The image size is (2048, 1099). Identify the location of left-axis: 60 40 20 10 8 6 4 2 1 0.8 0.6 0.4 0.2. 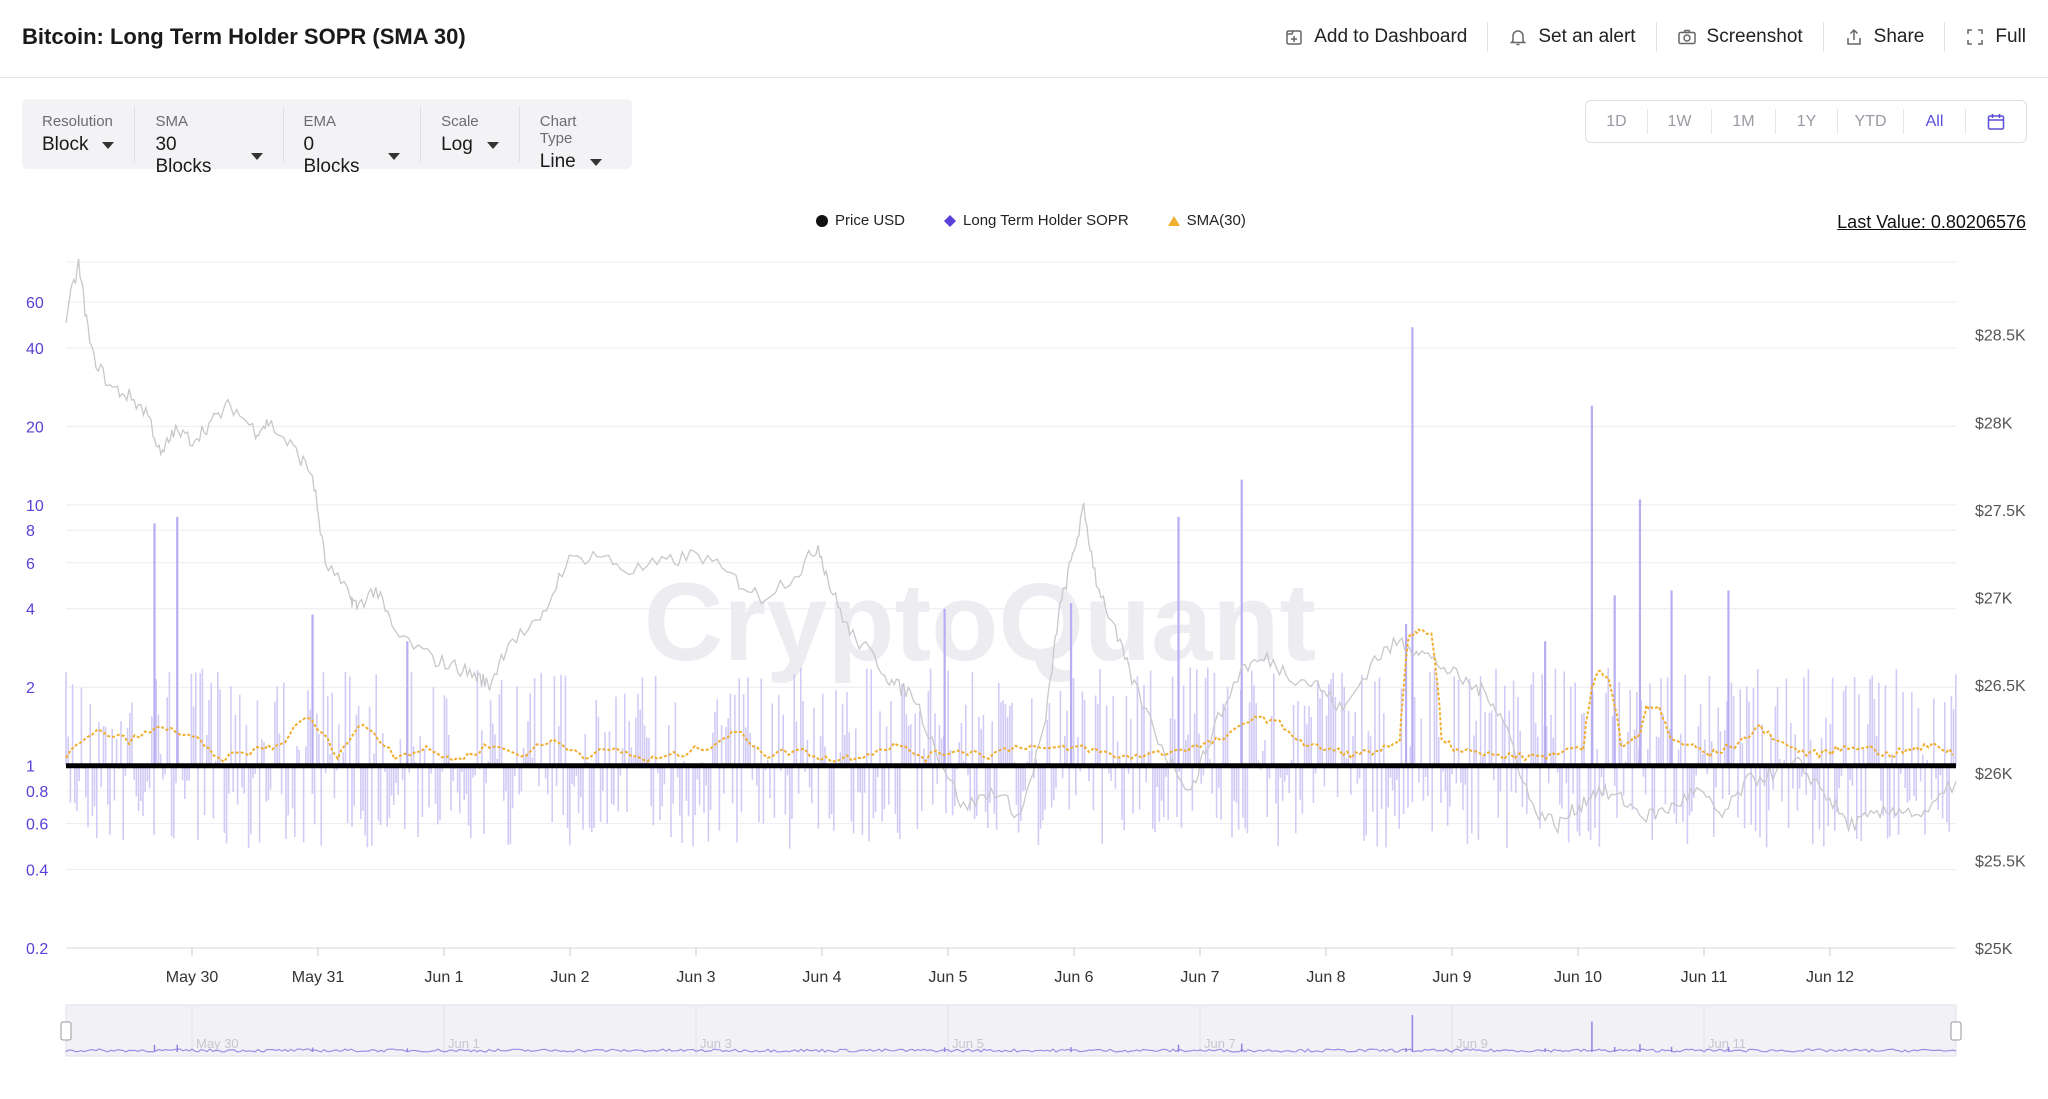
(37, 626).